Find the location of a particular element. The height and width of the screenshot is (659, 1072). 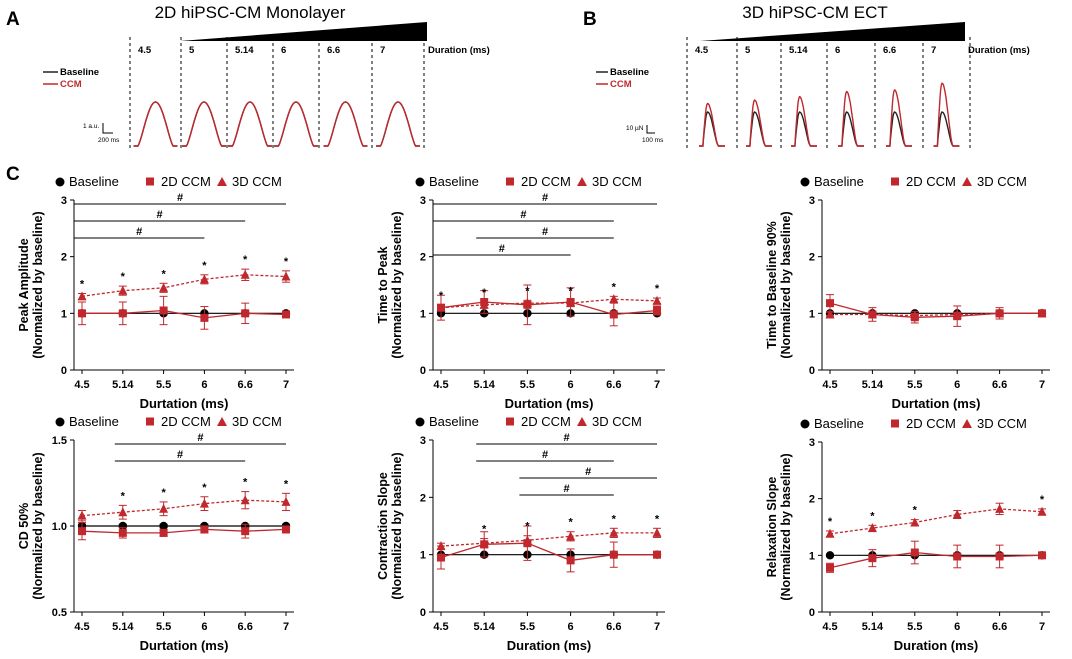

a-duration-label: 7 is located at coordinates (382, 50).